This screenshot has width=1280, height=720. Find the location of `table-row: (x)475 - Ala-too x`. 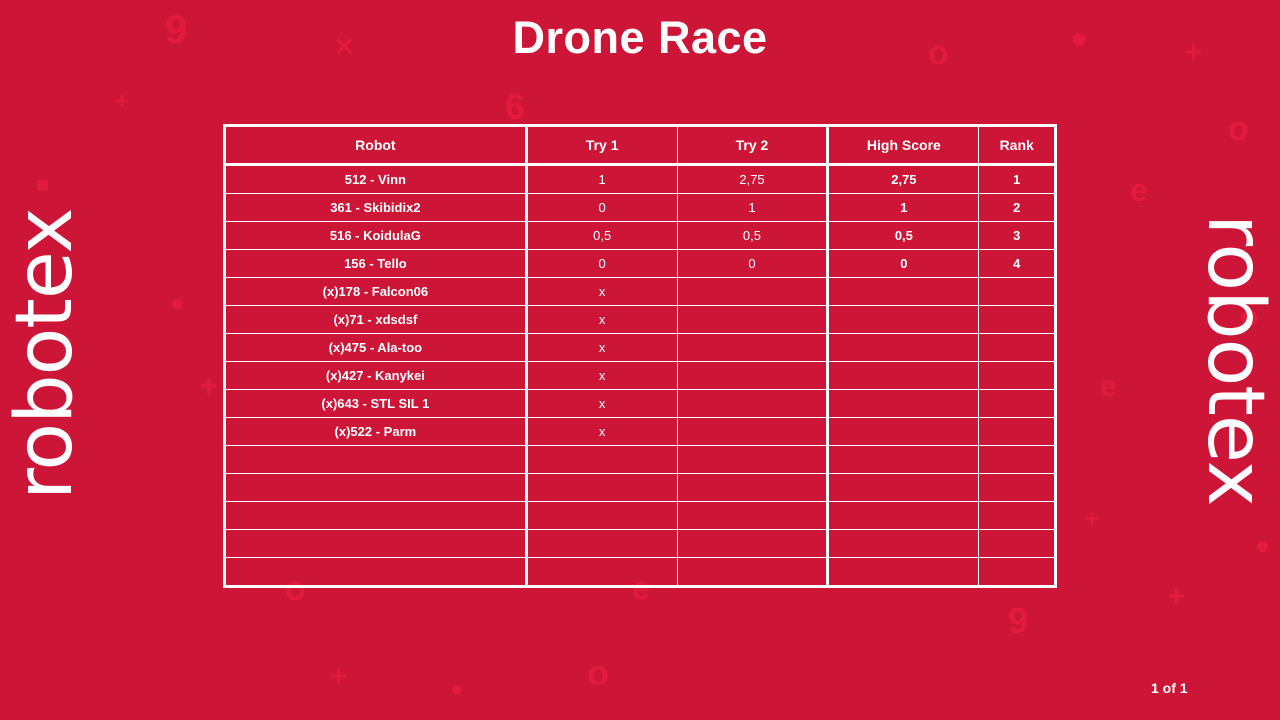

table-row: (x)475 - Ala-too x is located at coordinates (640, 347).